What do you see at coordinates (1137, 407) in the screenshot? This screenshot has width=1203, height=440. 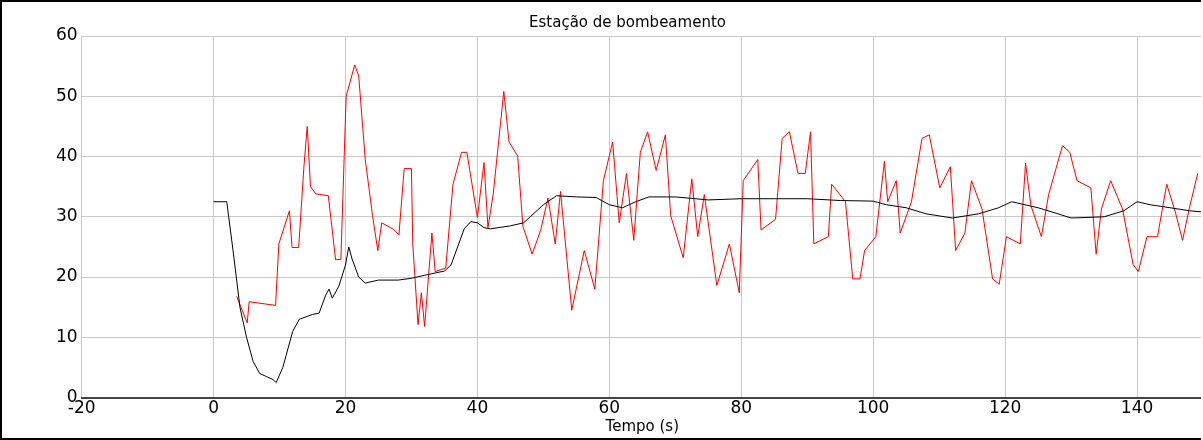 I see `x-tick-label: 140` at bounding box center [1137, 407].